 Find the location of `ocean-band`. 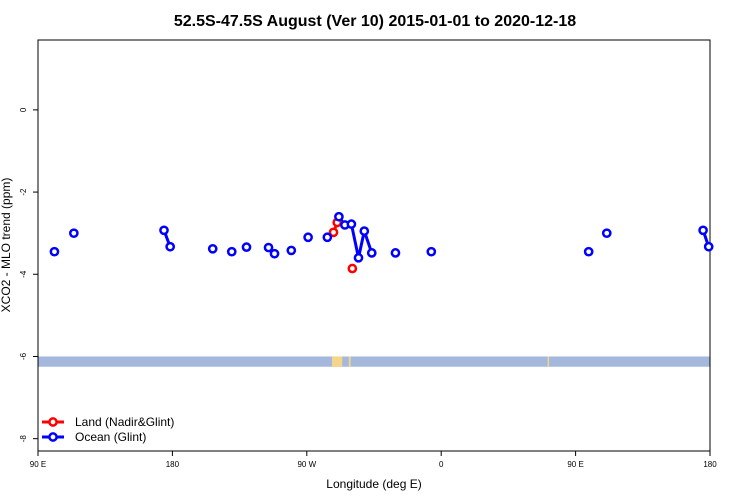

ocean-band is located at coordinates (374, 361).